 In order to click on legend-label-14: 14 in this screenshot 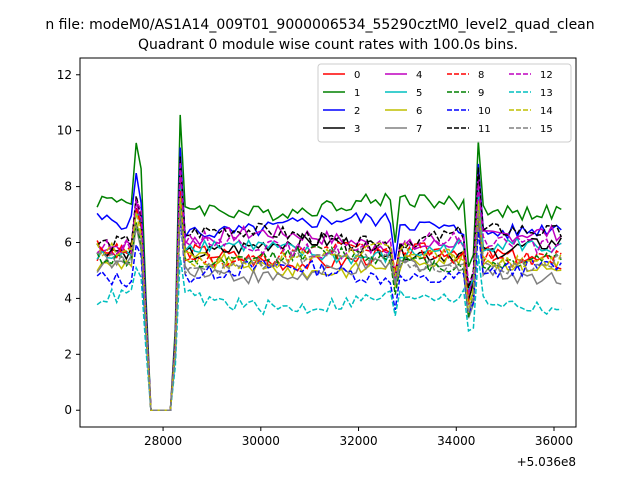, I will do `click(546, 111)`.